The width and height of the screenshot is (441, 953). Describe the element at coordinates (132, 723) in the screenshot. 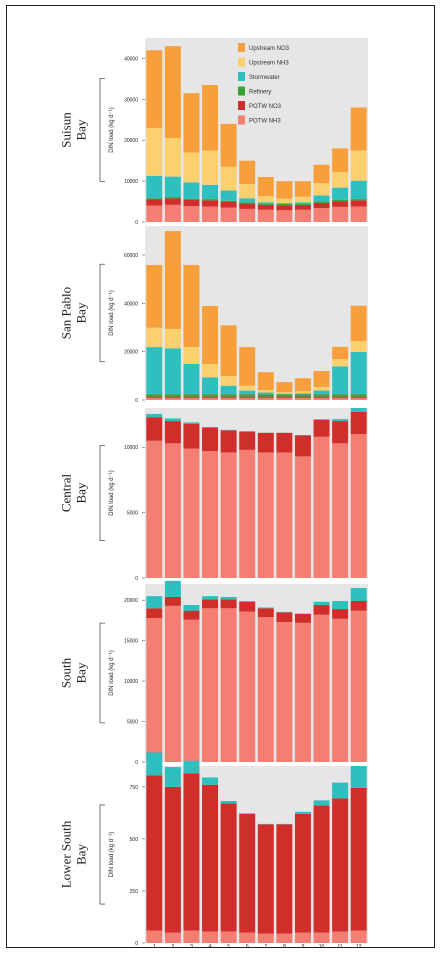

I see `y-tick-label: 5000` at that location.